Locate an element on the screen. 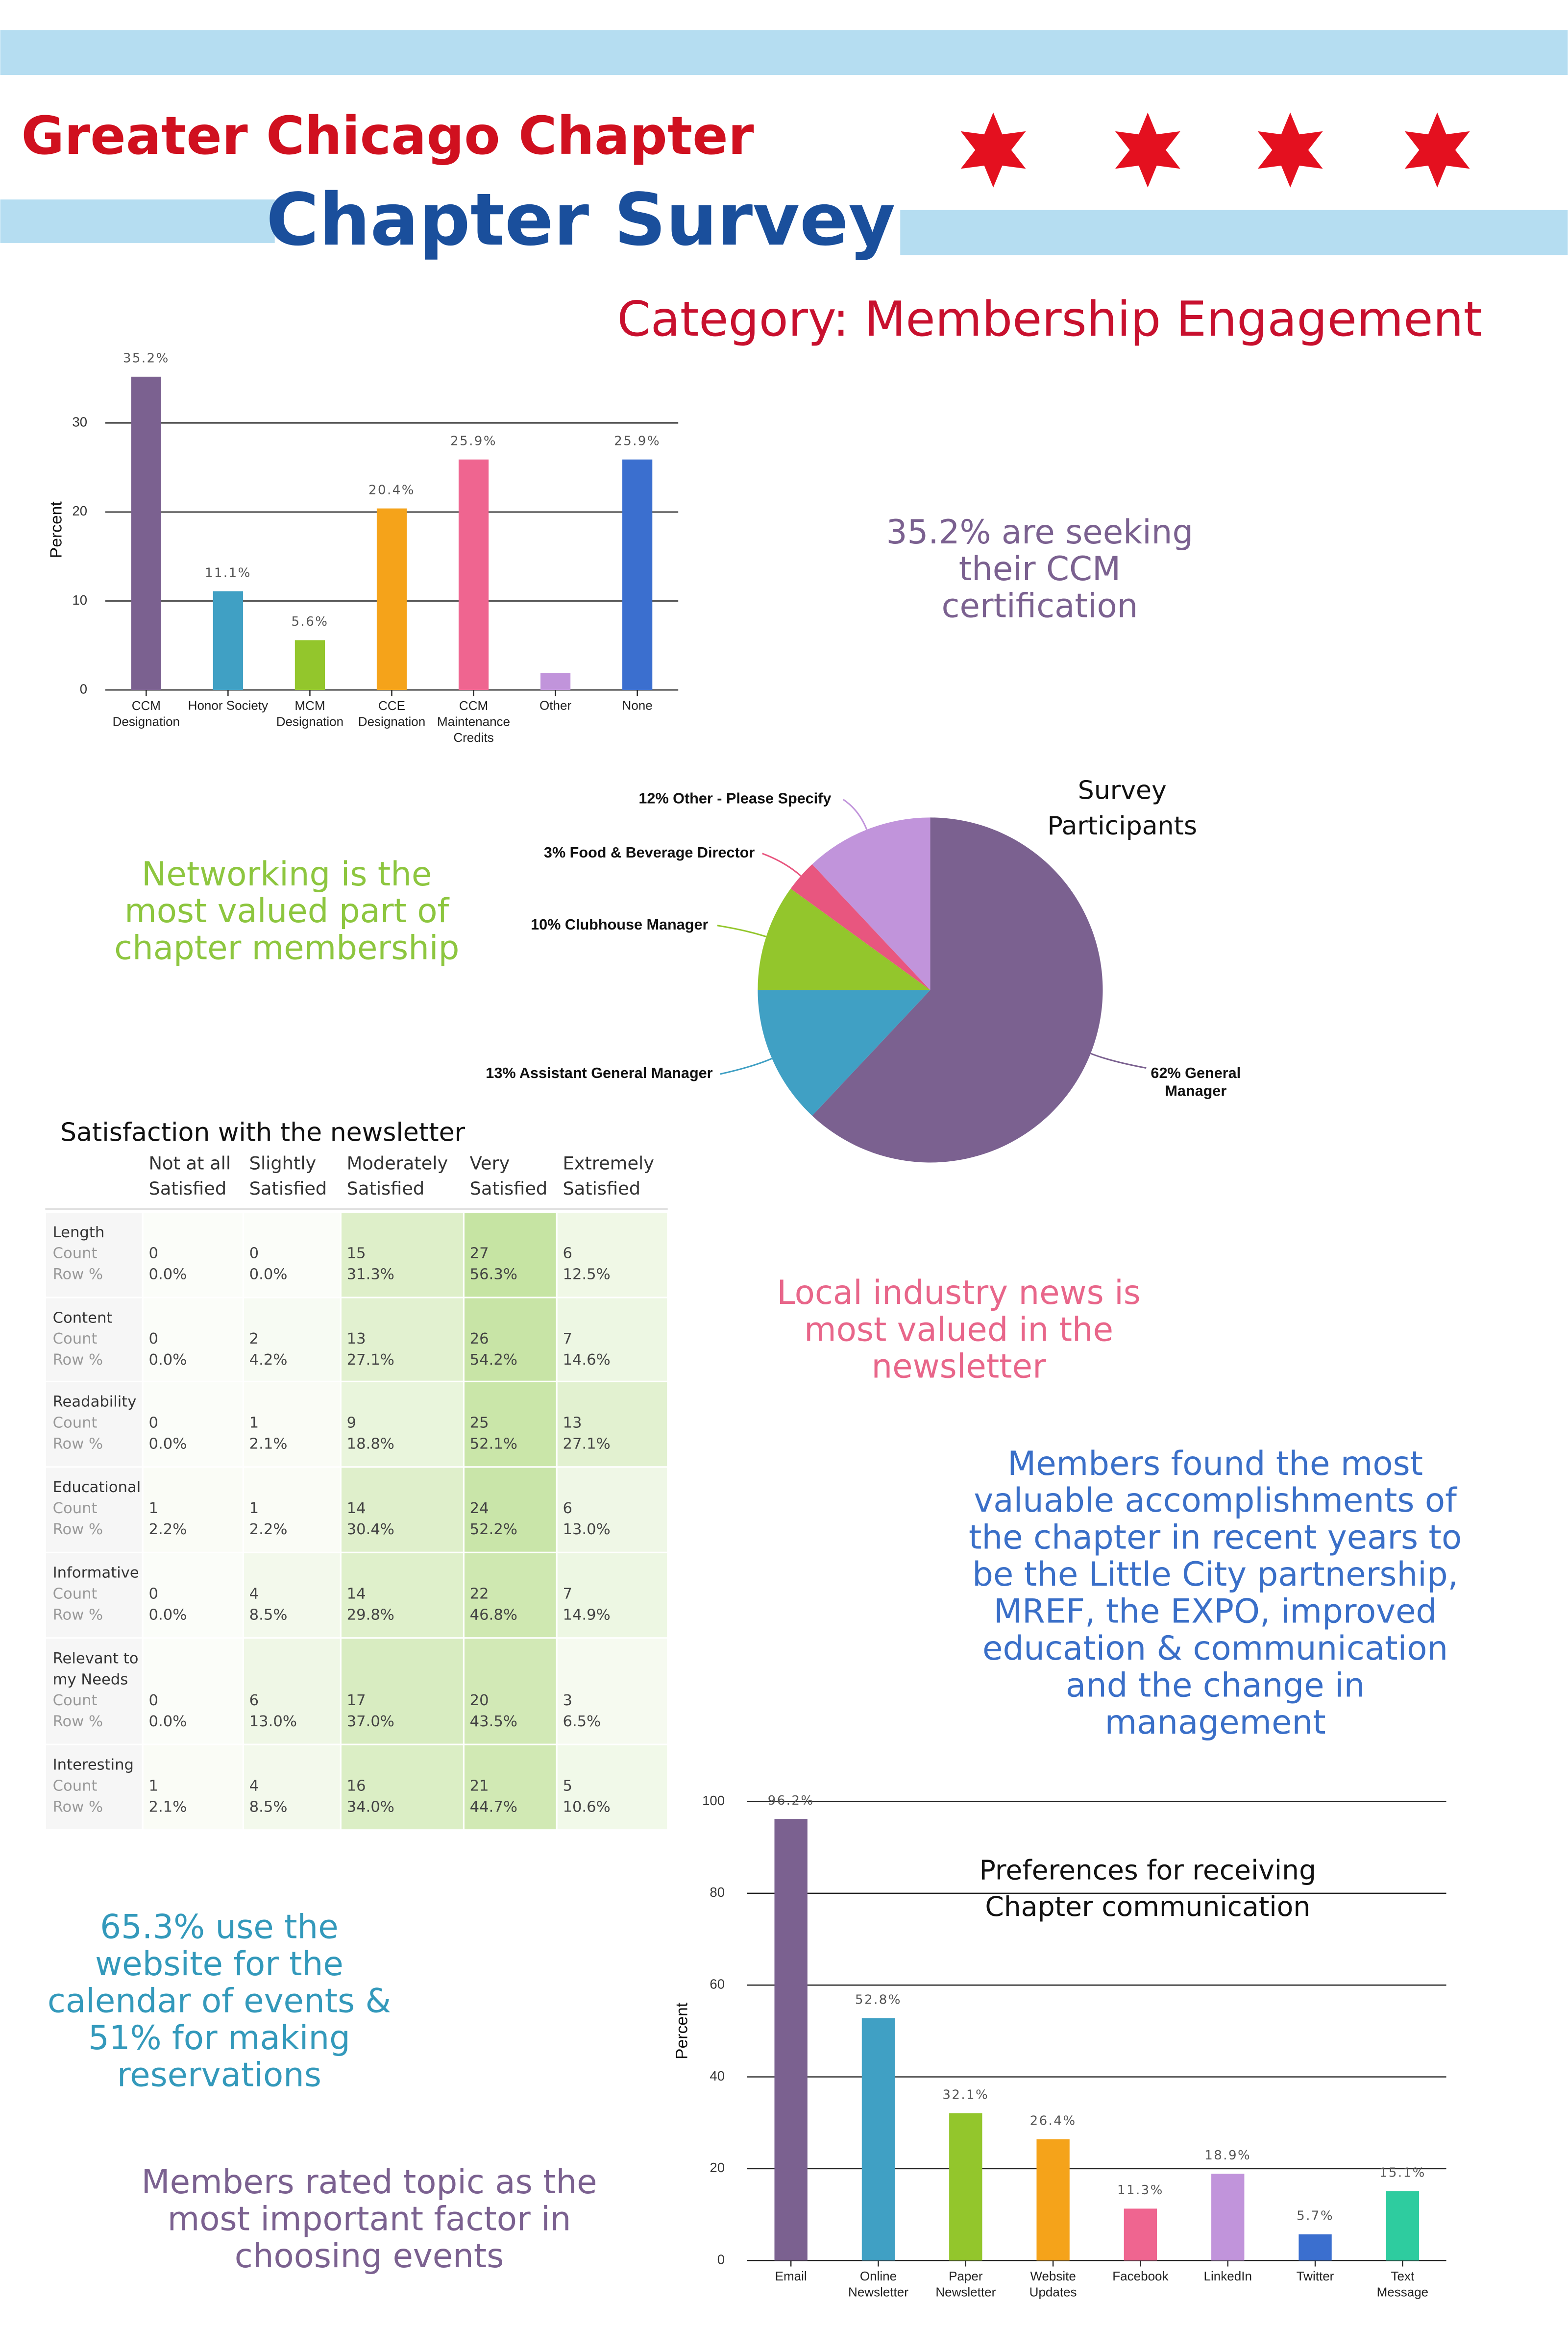  y-tick-label: 10 is located at coordinates (79, 600).